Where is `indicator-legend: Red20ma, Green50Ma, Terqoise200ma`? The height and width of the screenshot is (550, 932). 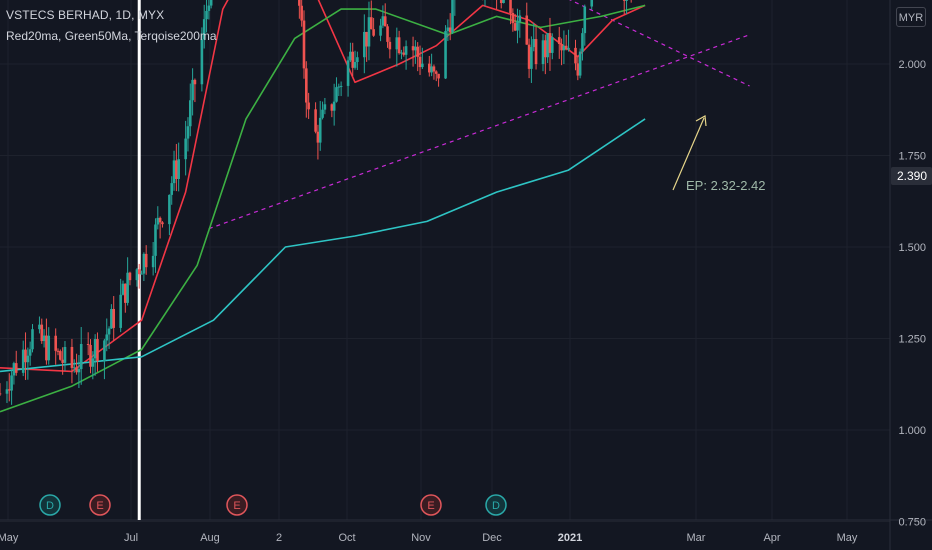
indicator-legend: Red20ma, Green50Ma, Terqoise200ma is located at coordinates (111, 36).